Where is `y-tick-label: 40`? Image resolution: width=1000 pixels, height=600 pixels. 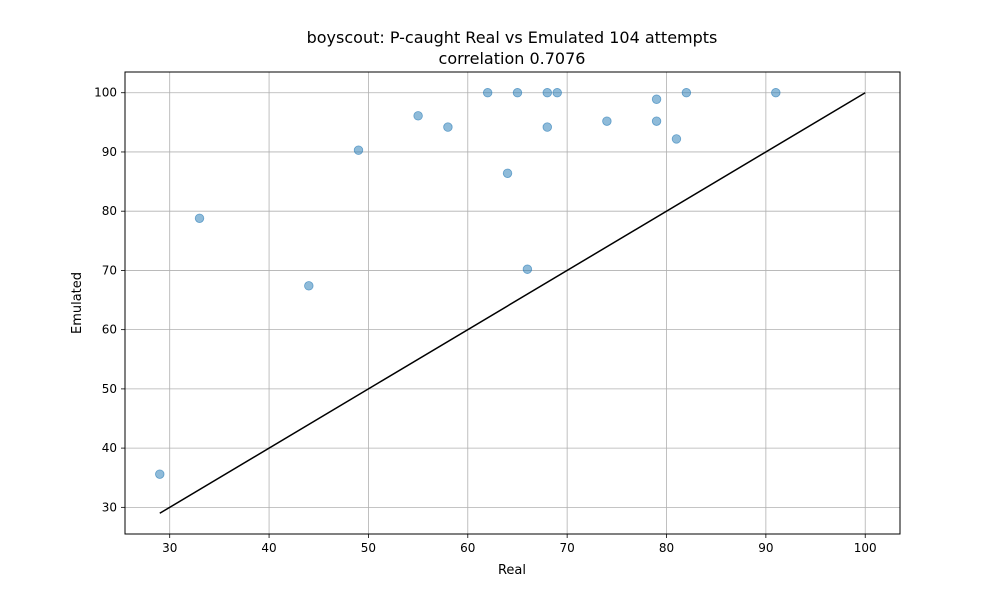
y-tick-label: 40 is located at coordinates (109, 448).